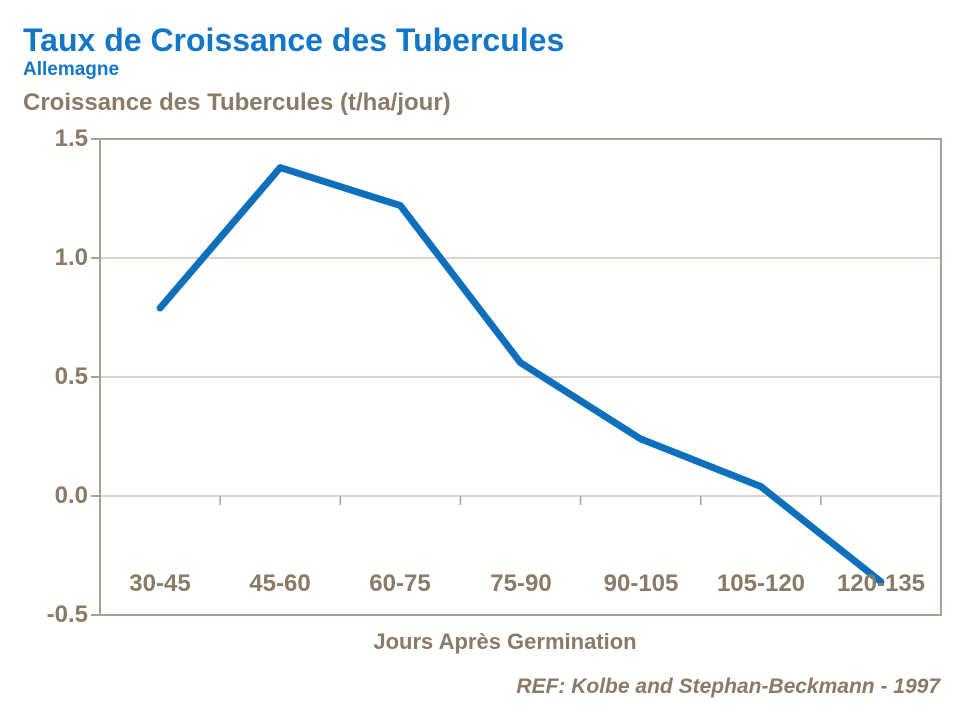 The height and width of the screenshot is (720, 960). I want to click on x-axis-title: Jours Après Germination, so click(505, 641).